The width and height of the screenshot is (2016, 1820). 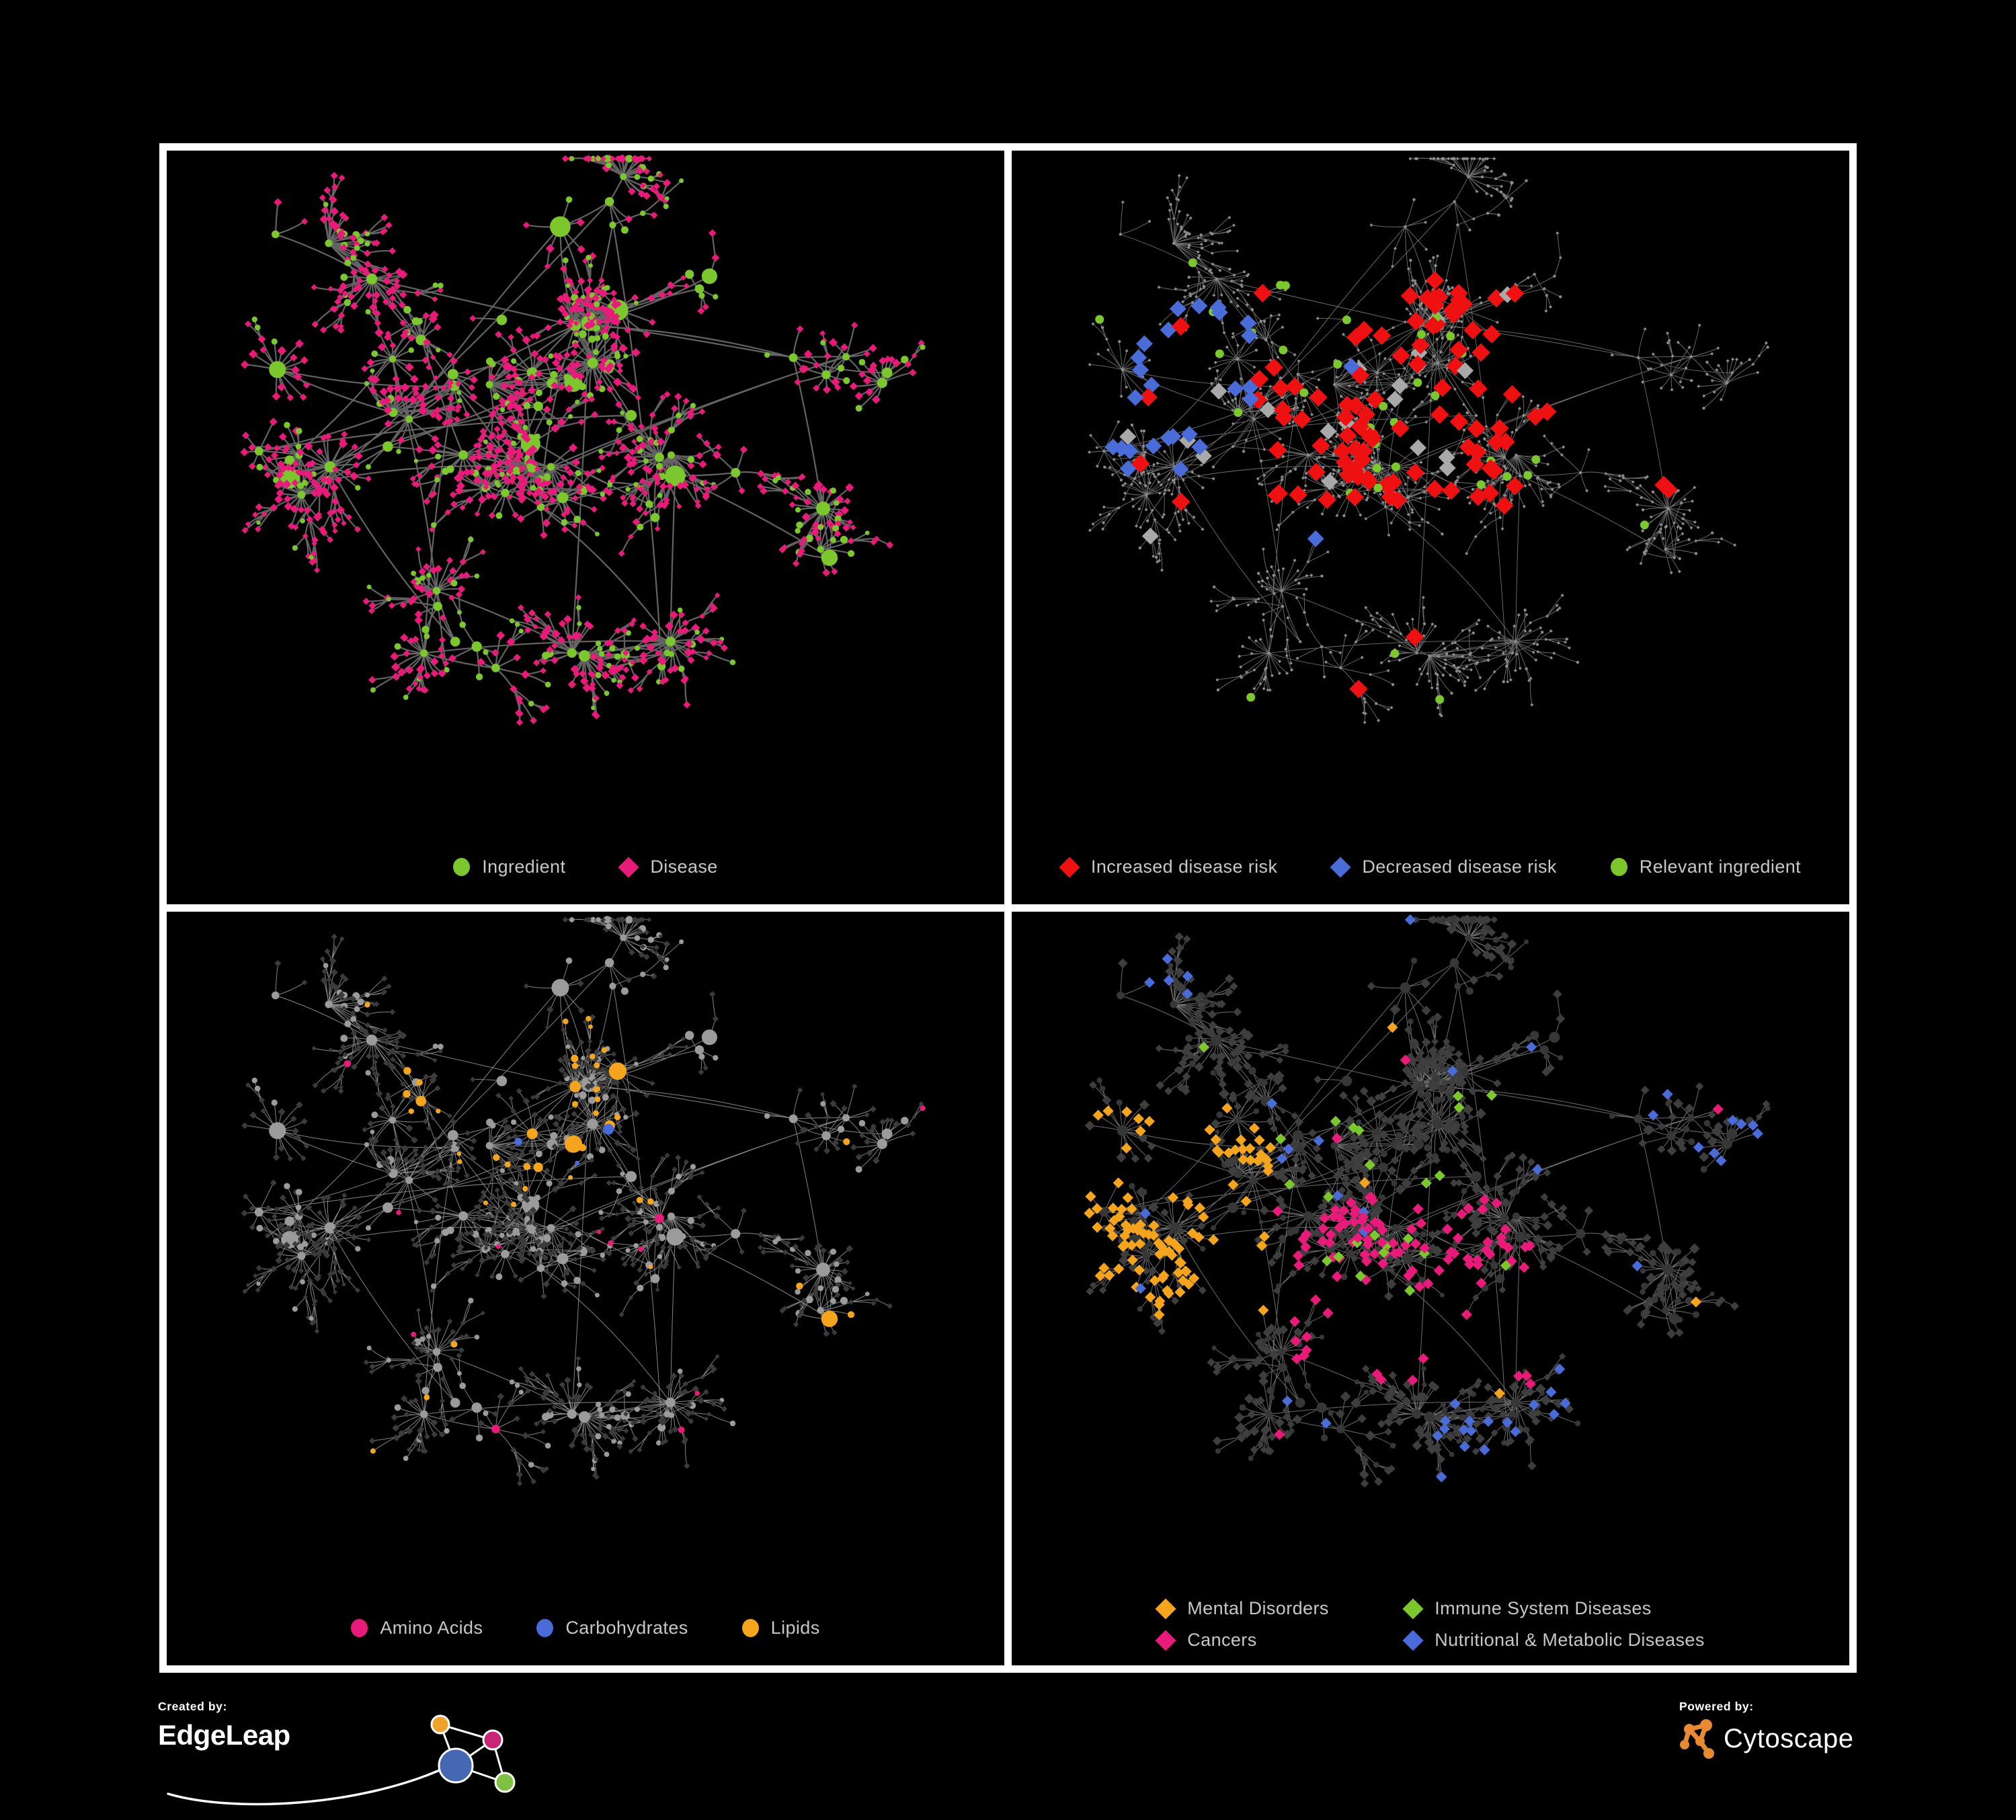 I want to click on legend-item: Lipids, so click(x=780, y=1628).